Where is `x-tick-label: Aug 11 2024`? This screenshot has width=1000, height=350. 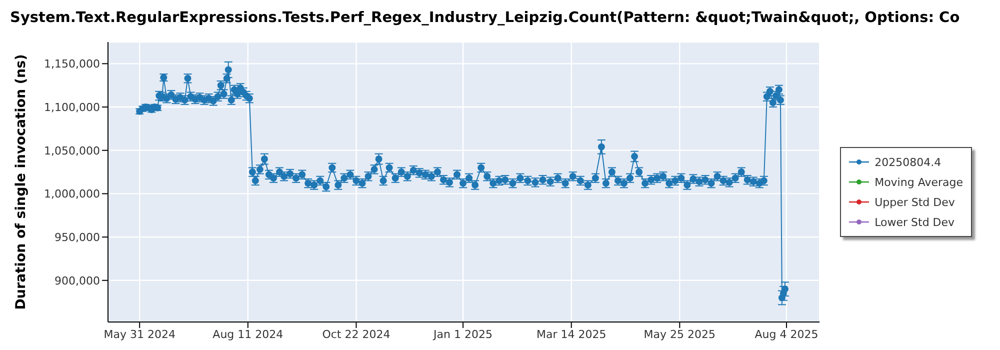 x-tick-label: Aug 11 2024 is located at coordinates (248, 334).